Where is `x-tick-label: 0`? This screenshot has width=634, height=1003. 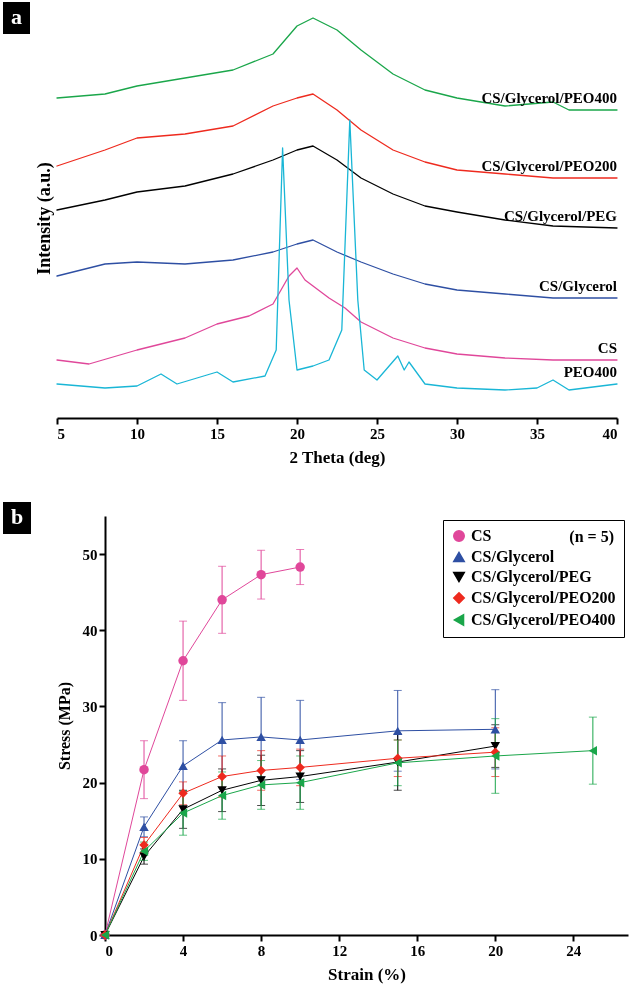 x-tick-label: 0 is located at coordinates (109, 950).